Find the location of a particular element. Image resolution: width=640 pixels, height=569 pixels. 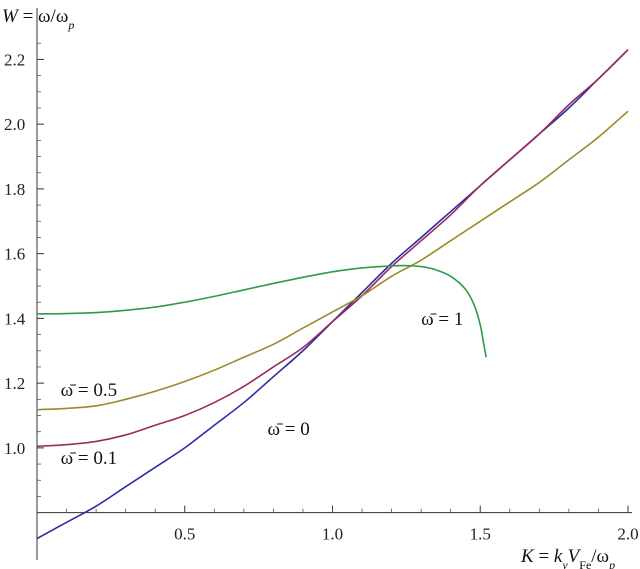

x-tick-label: 1.0 is located at coordinates (332, 534).